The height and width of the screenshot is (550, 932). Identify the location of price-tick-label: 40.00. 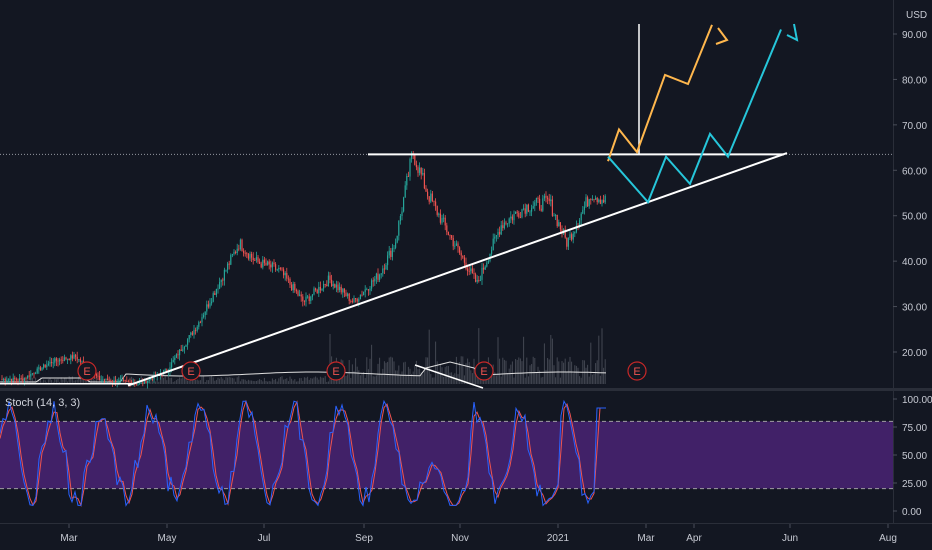
(914, 262).